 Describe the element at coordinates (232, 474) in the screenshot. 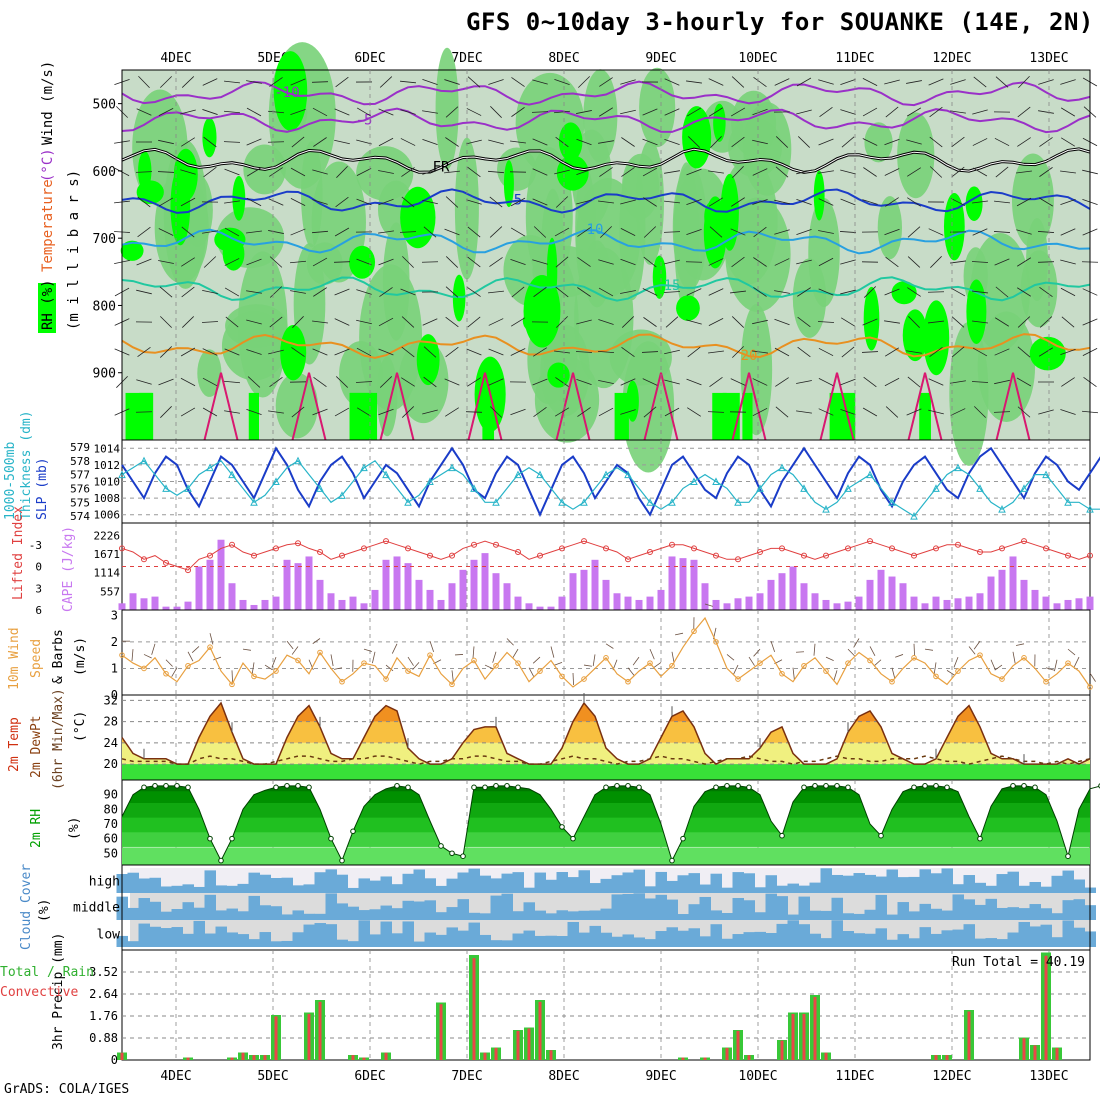

I see `thickness-point` at that location.